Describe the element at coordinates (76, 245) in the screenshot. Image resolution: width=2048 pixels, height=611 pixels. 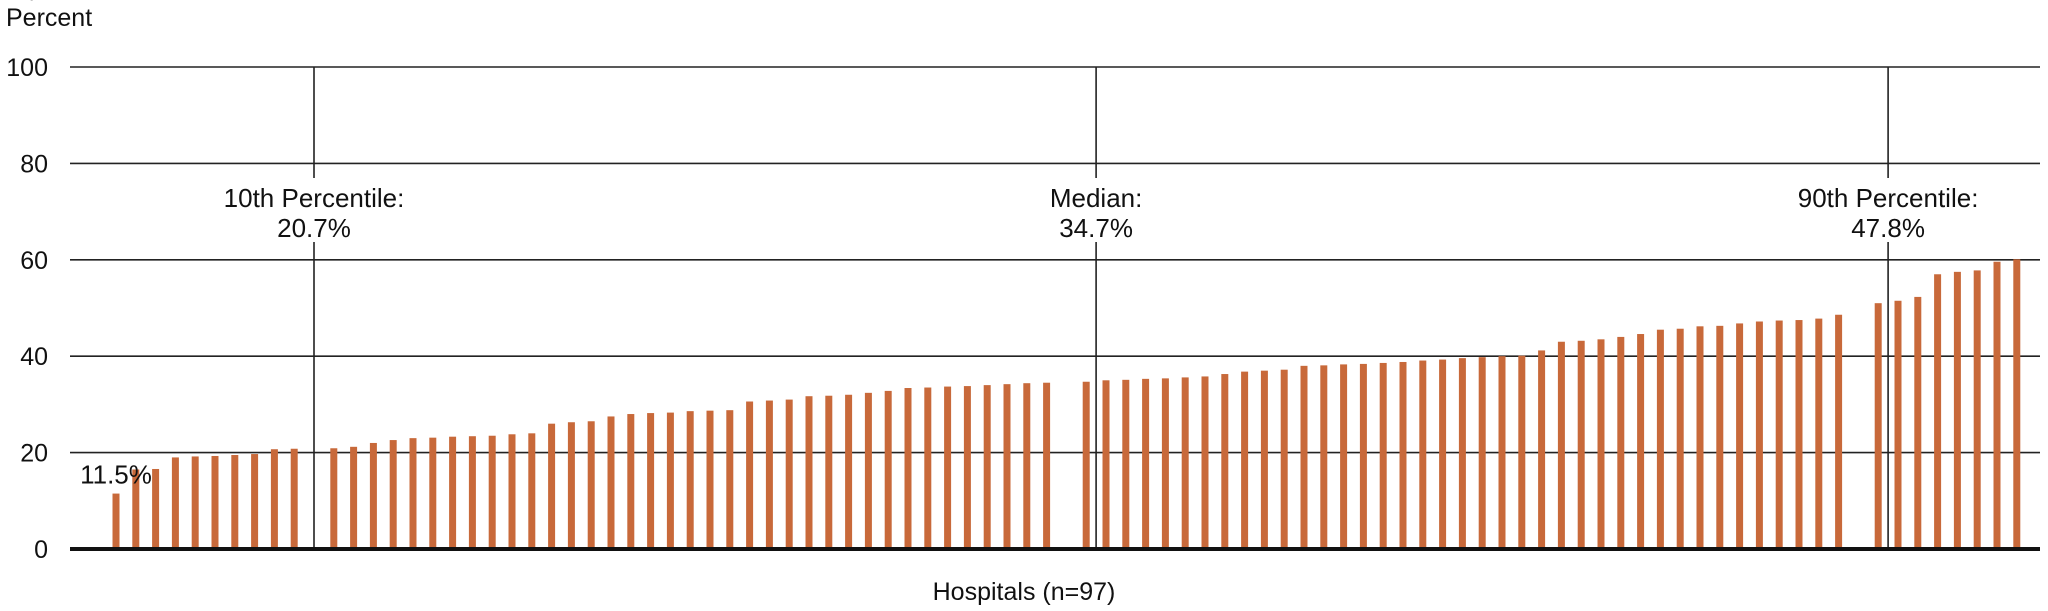
I see `data-labels: 11.5% 60.1%` at that location.